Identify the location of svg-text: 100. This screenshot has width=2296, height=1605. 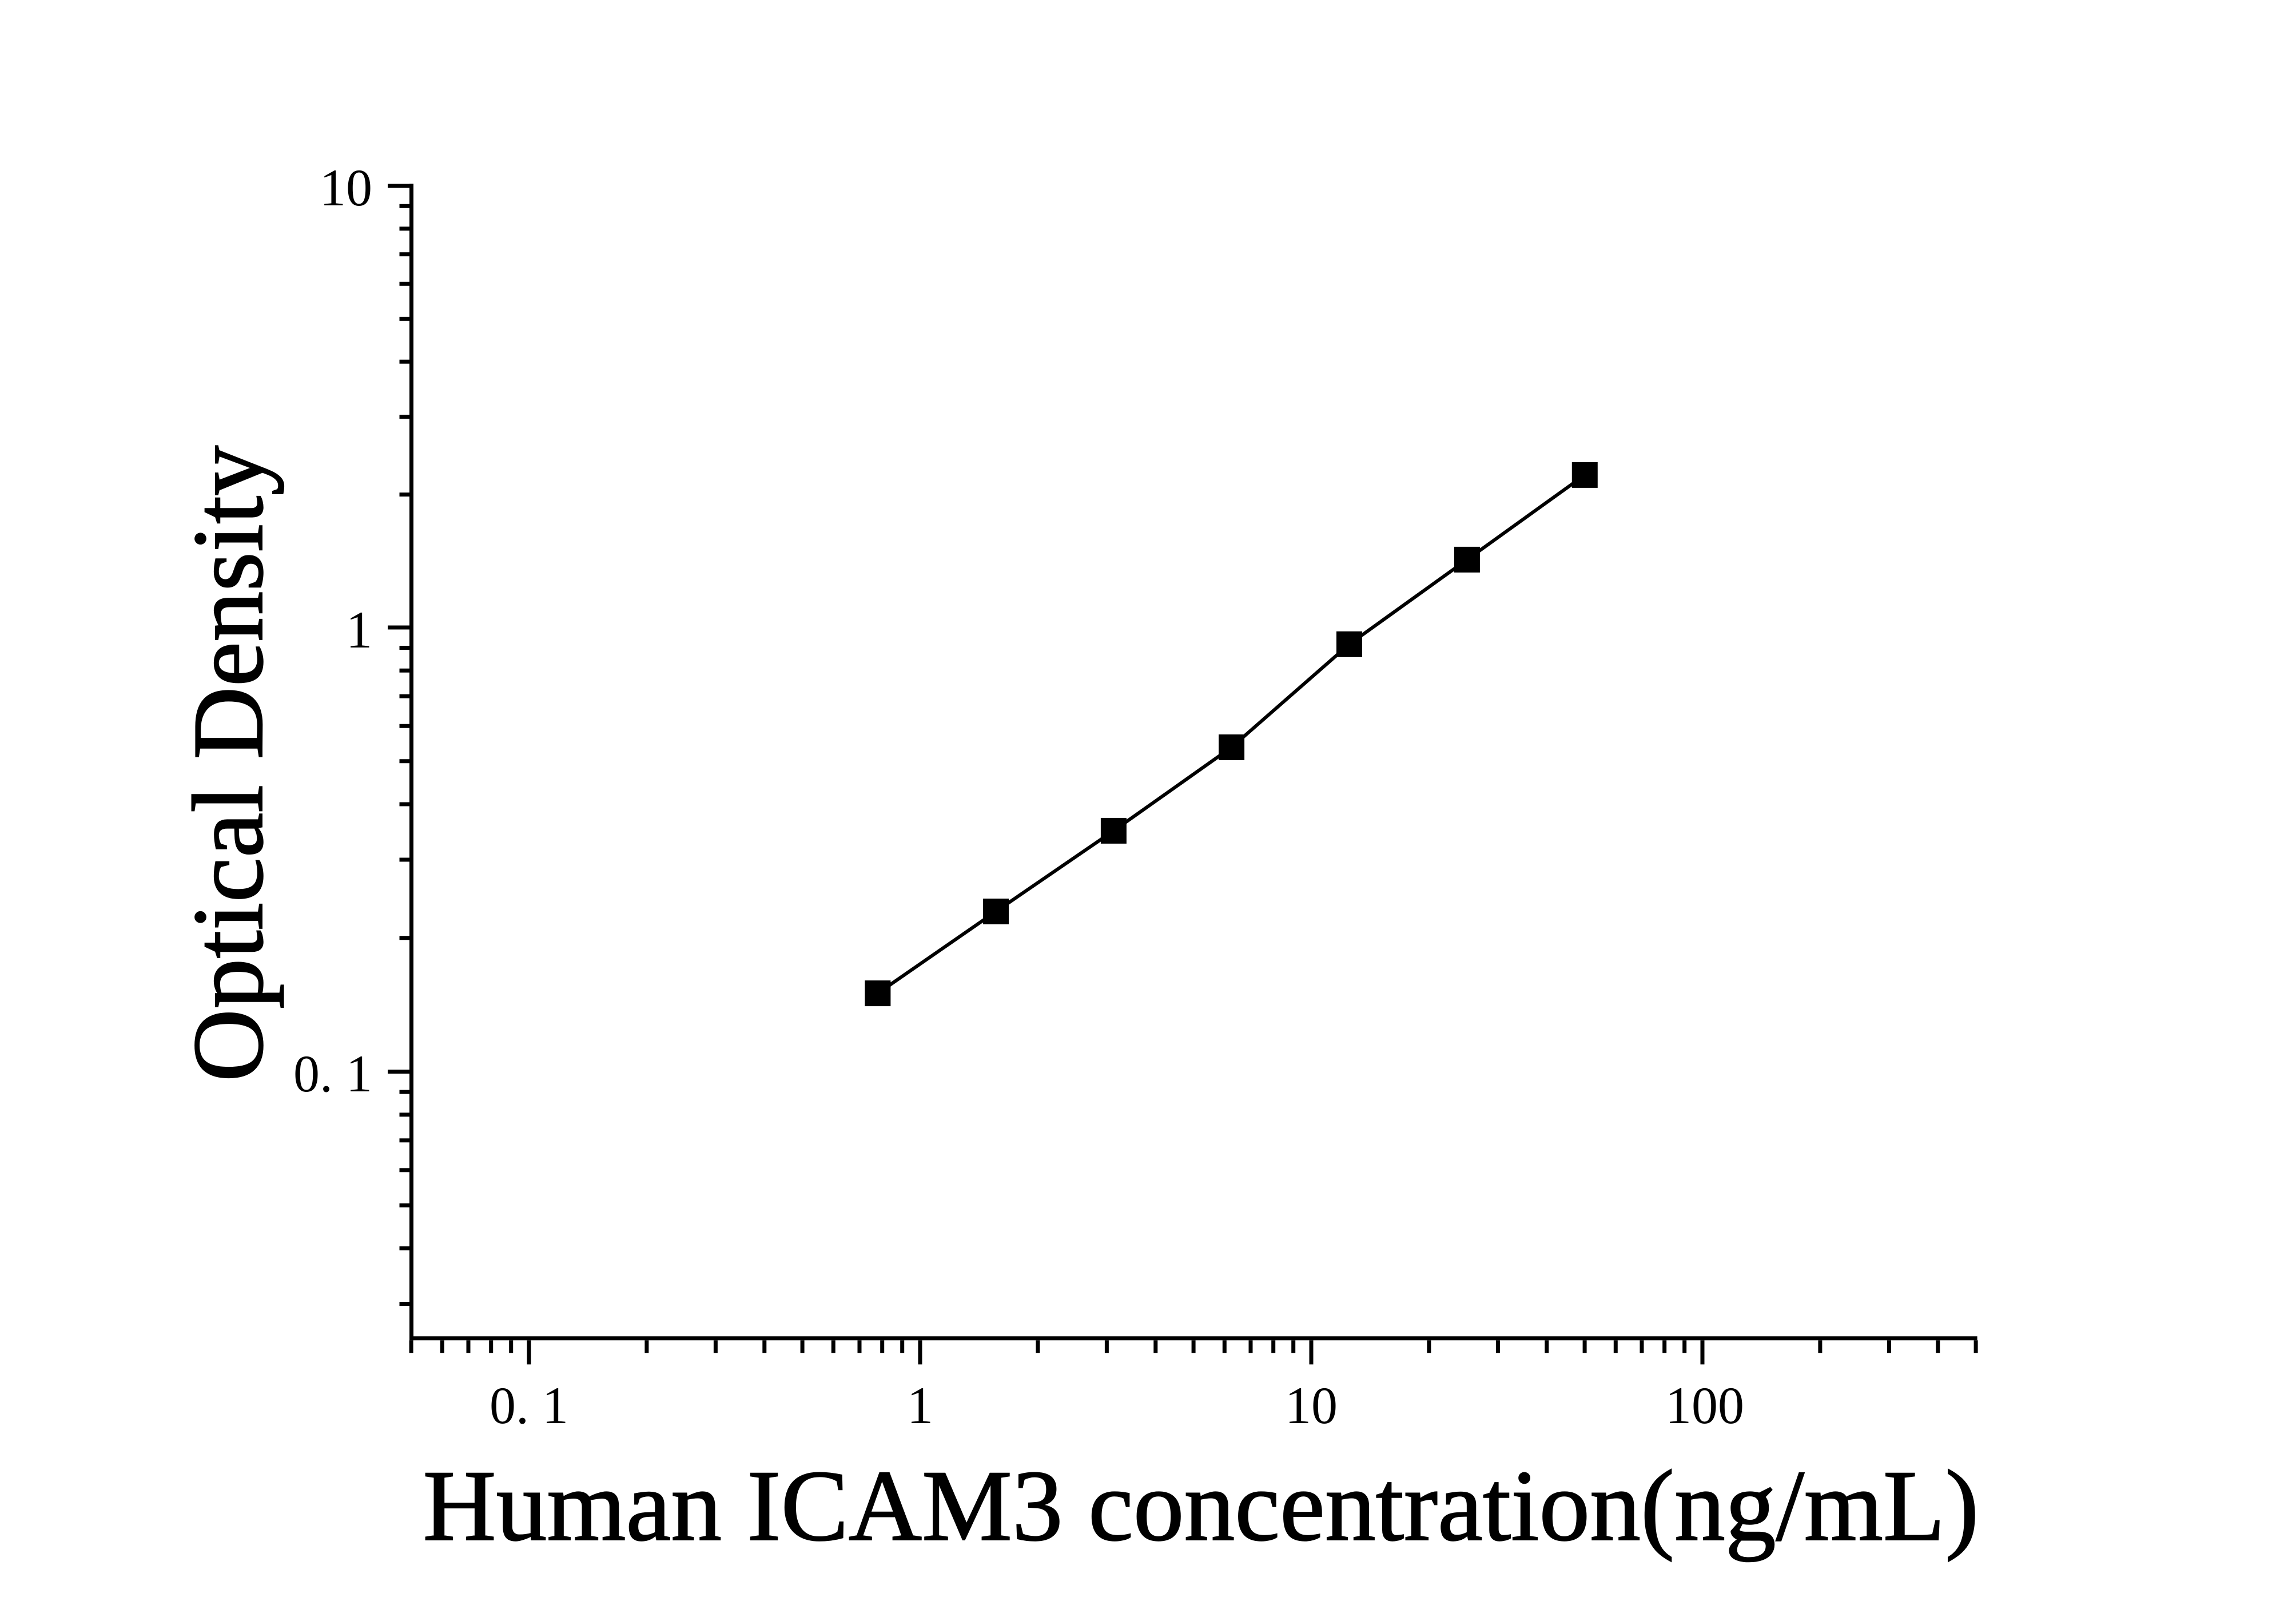
(1704, 1405).